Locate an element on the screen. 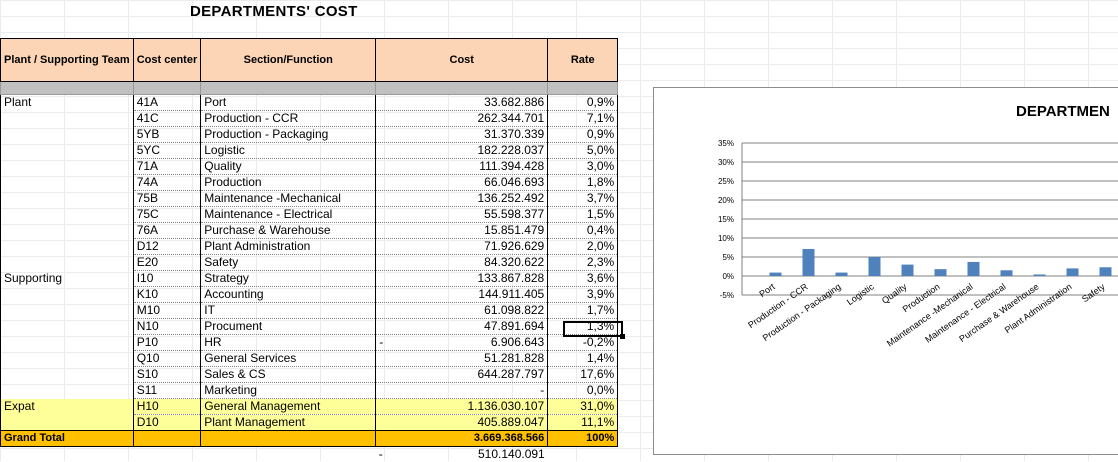 Image resolution: width=1118 pixels, height=462 pixels. cell-section: Port is located at coordinates (288, 103).